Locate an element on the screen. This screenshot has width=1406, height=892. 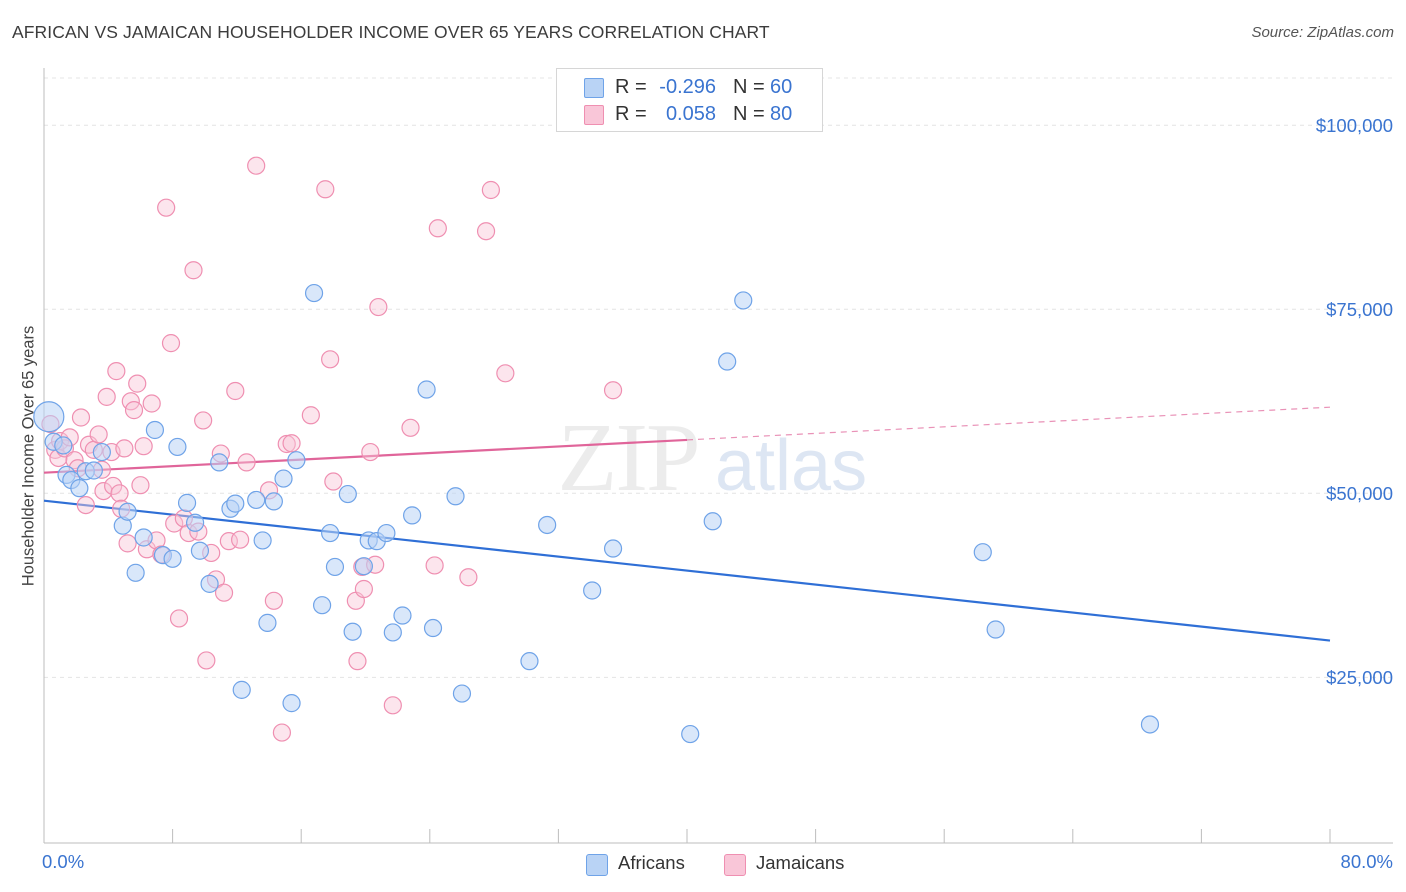
y-tick-label-100k: $100,000 is located at coordinates (1354, 126).